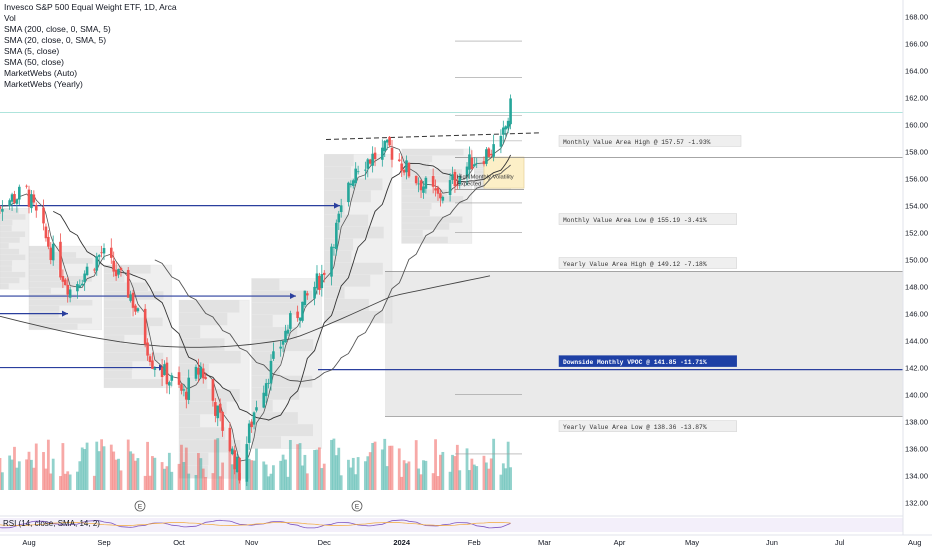 The image size is (932, 550). I want to click on rsi-legend: RSI (14, close, SMA, 14, 2), so click(51, 523).